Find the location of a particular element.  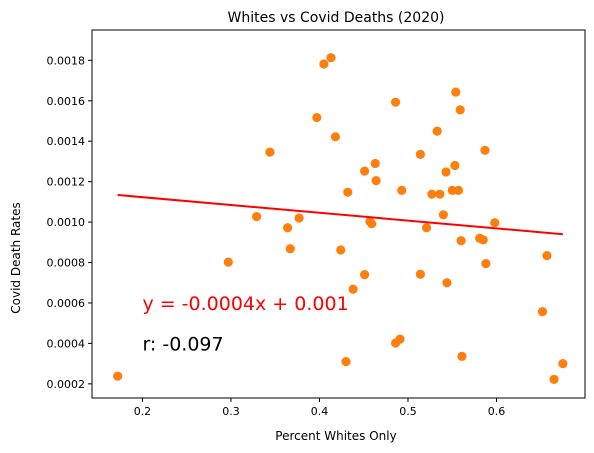

x-axis: 0.2 0.3 0.4 0.5 0.6 is located at coordinates (320, 408).